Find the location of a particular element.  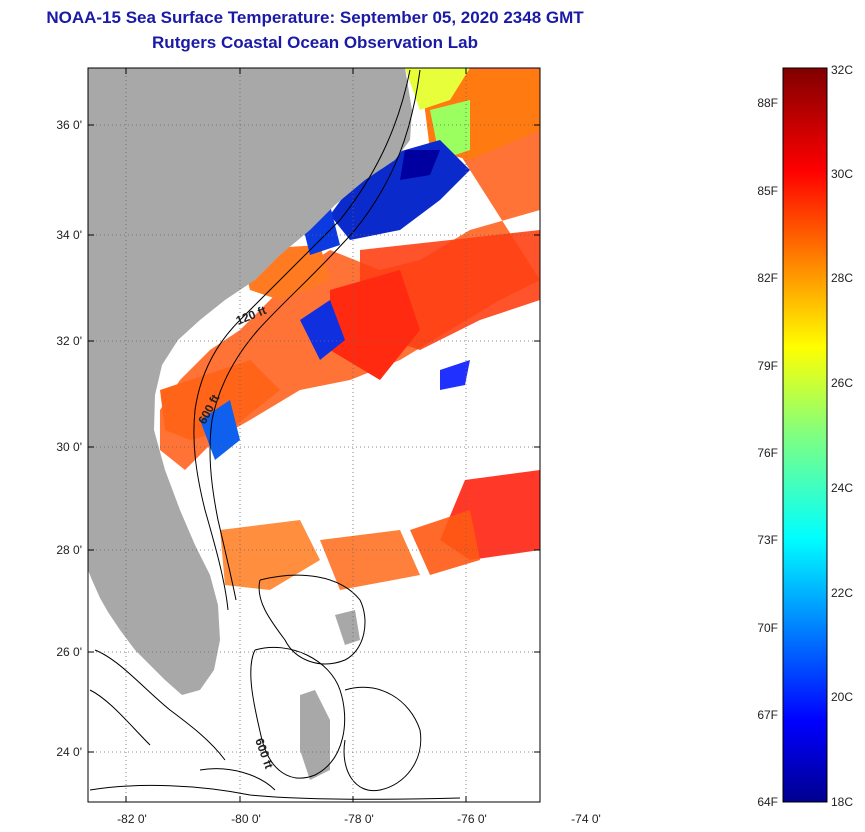

colorbar-c-label: 28C is located at coordinates (842, 278).